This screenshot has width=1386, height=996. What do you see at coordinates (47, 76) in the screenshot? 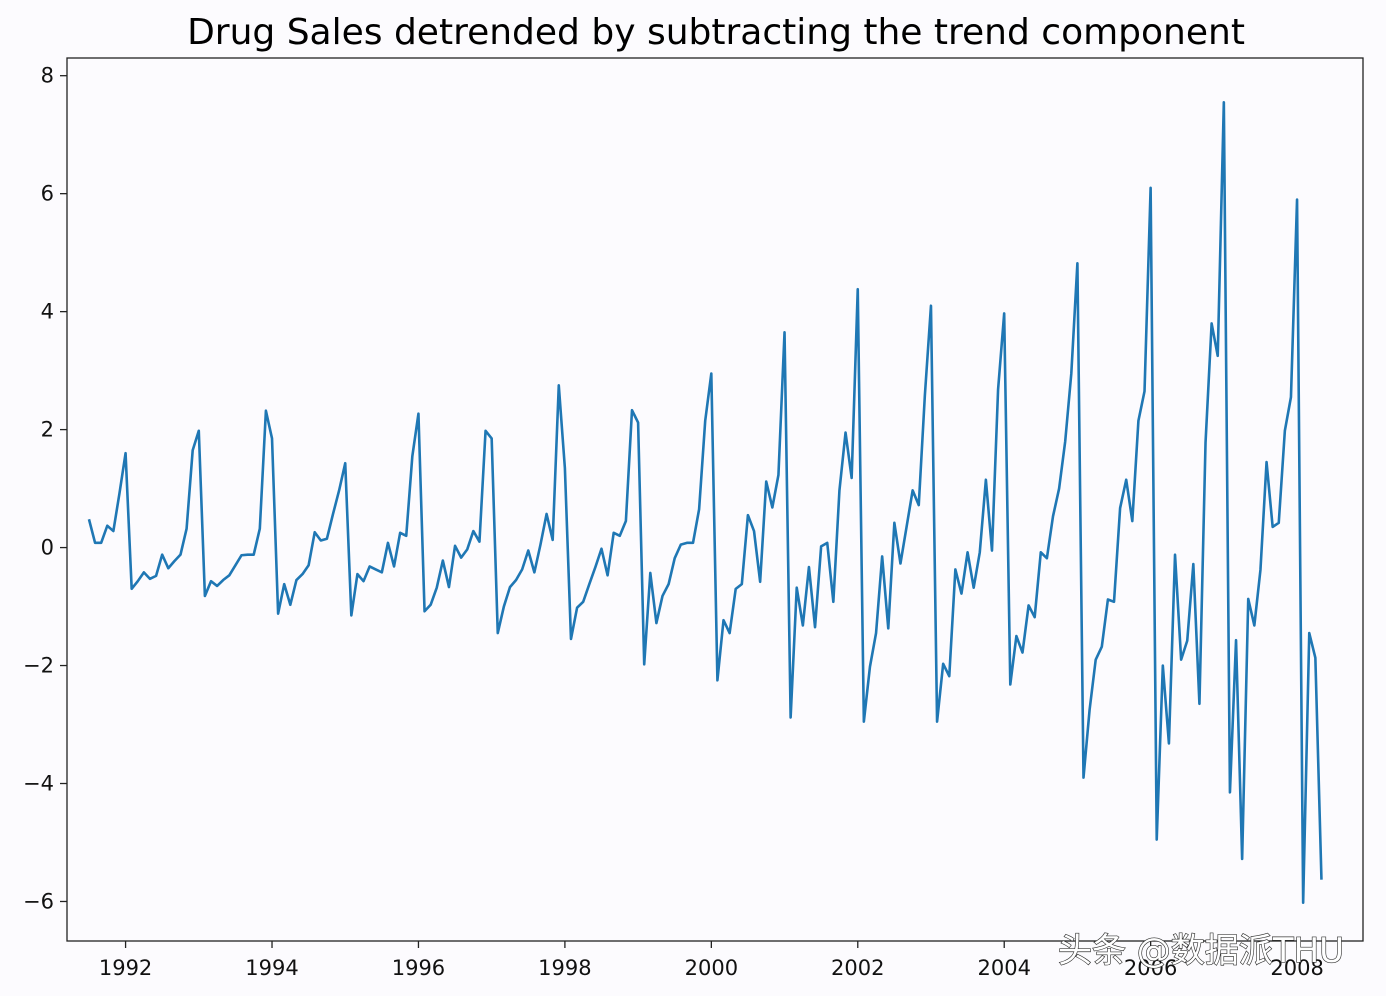
I see `y-tick-label: 8` at bounding box center [47, 76].